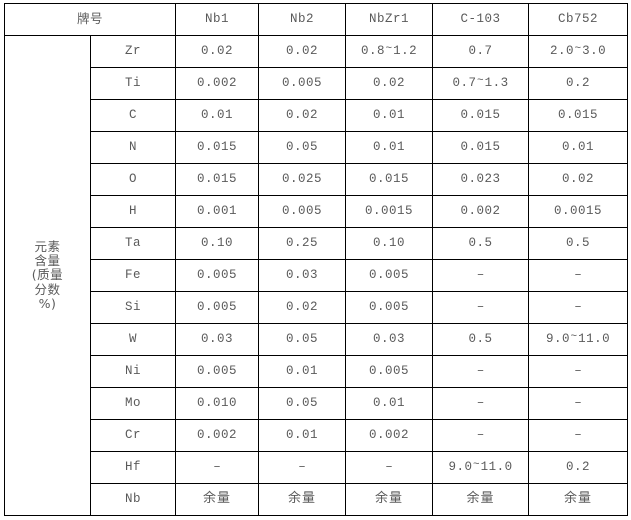 The height and width of the screenshot is (520, 631). Describe the element at coordinates (578, 499) in the screenshot. I see `cell-nb-cb752: 余量` at that location.